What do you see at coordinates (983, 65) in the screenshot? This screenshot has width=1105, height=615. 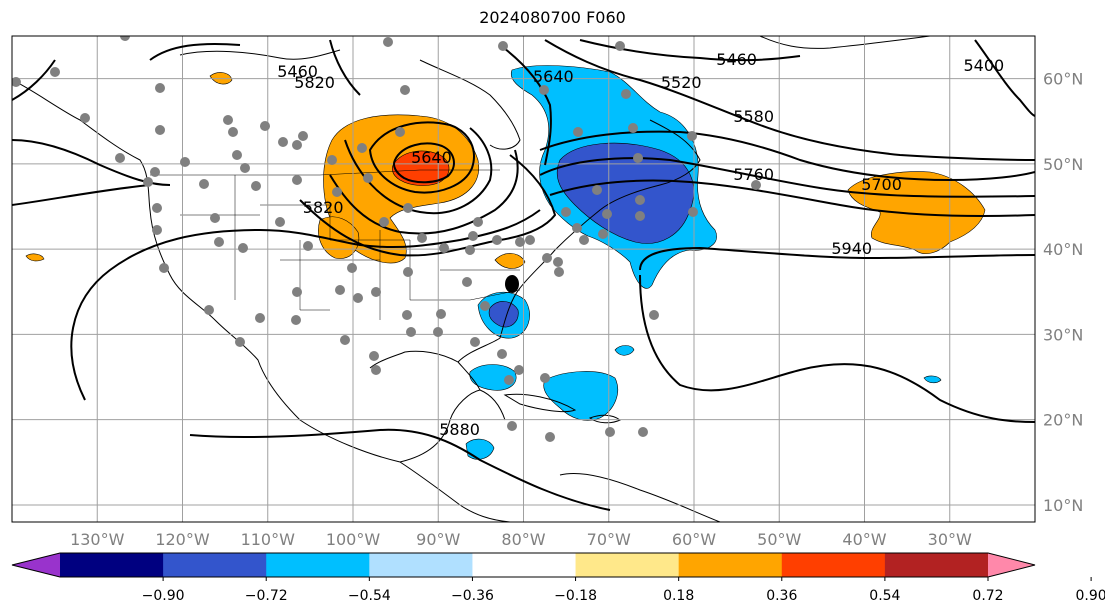 I see `contour-label: 5400` at bounding box center [983, 65].